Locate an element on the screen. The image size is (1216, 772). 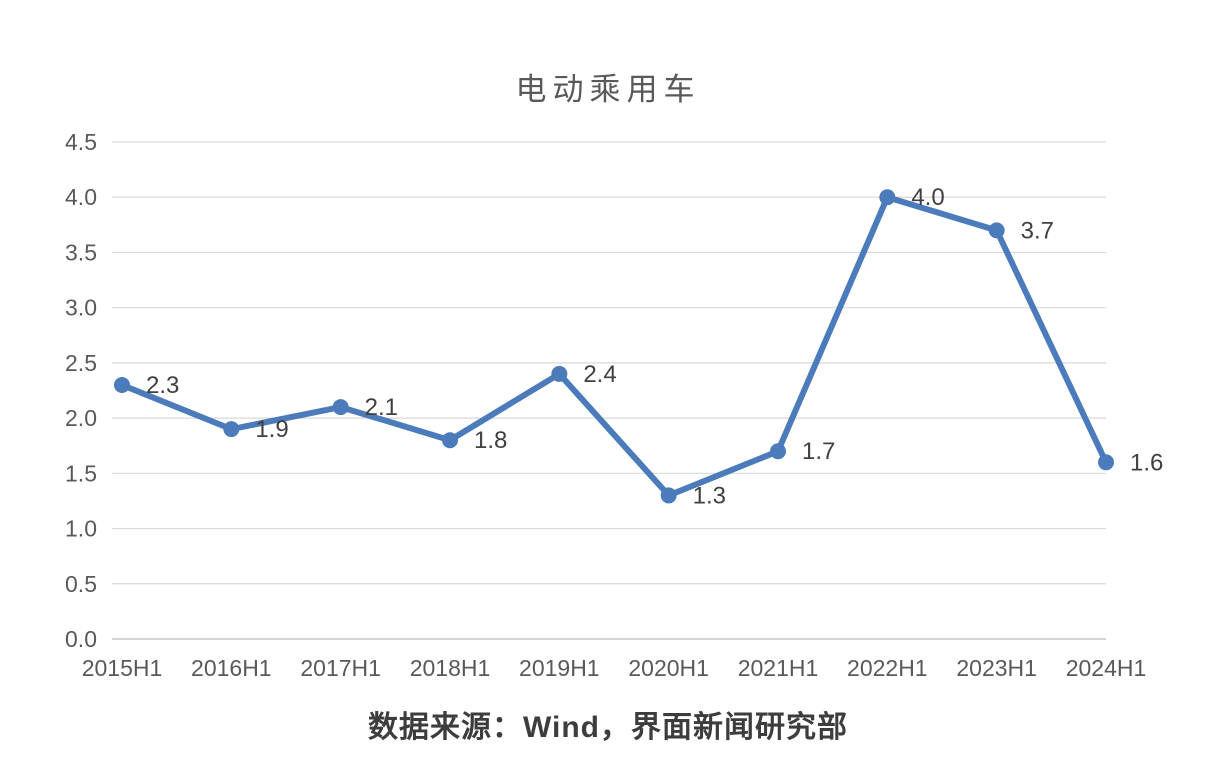
x-tick-label: 2023H1 is located at coordinates (996, 668).